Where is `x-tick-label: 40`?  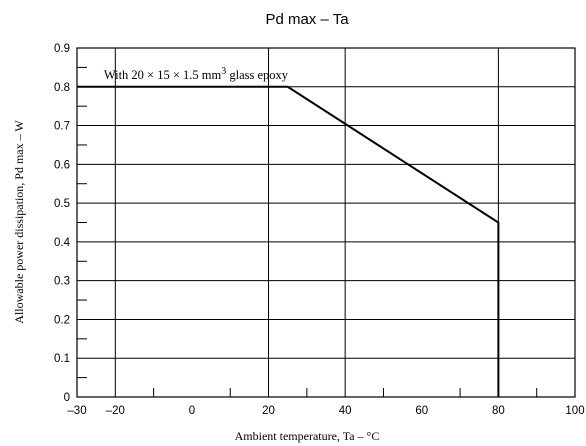 x-tick-label: 40 is located at coordinates (345, 411).